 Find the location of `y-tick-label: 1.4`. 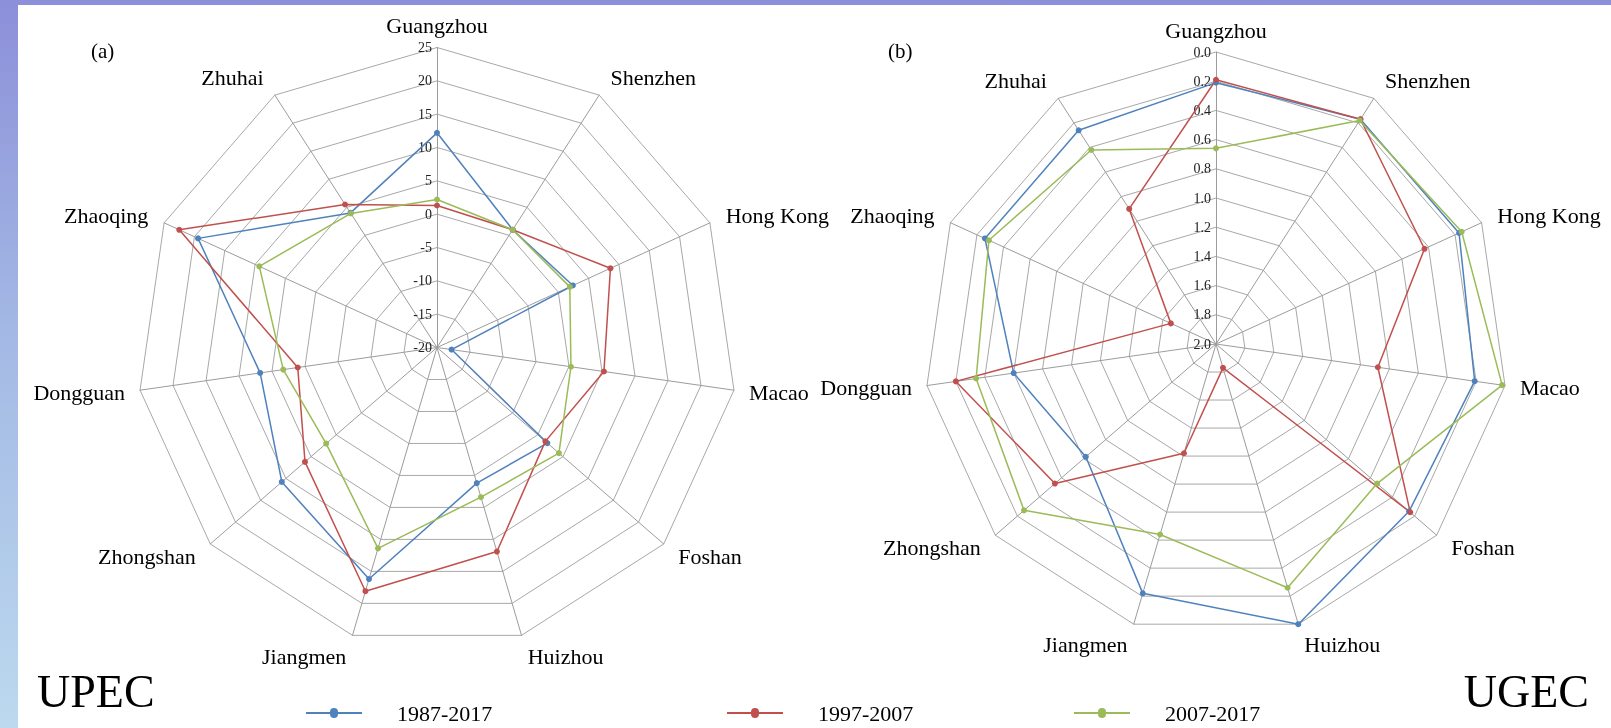

y-tick-label: 1.4 is located at coordinates (1202, 256).